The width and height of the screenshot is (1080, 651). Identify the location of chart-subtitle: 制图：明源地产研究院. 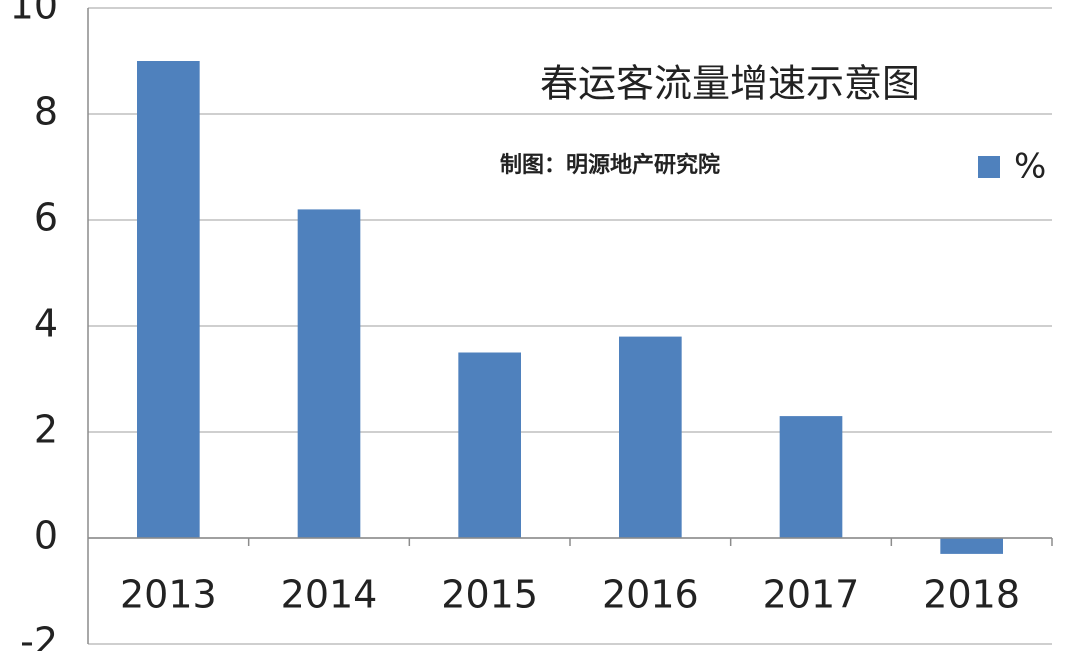
(610, 165).